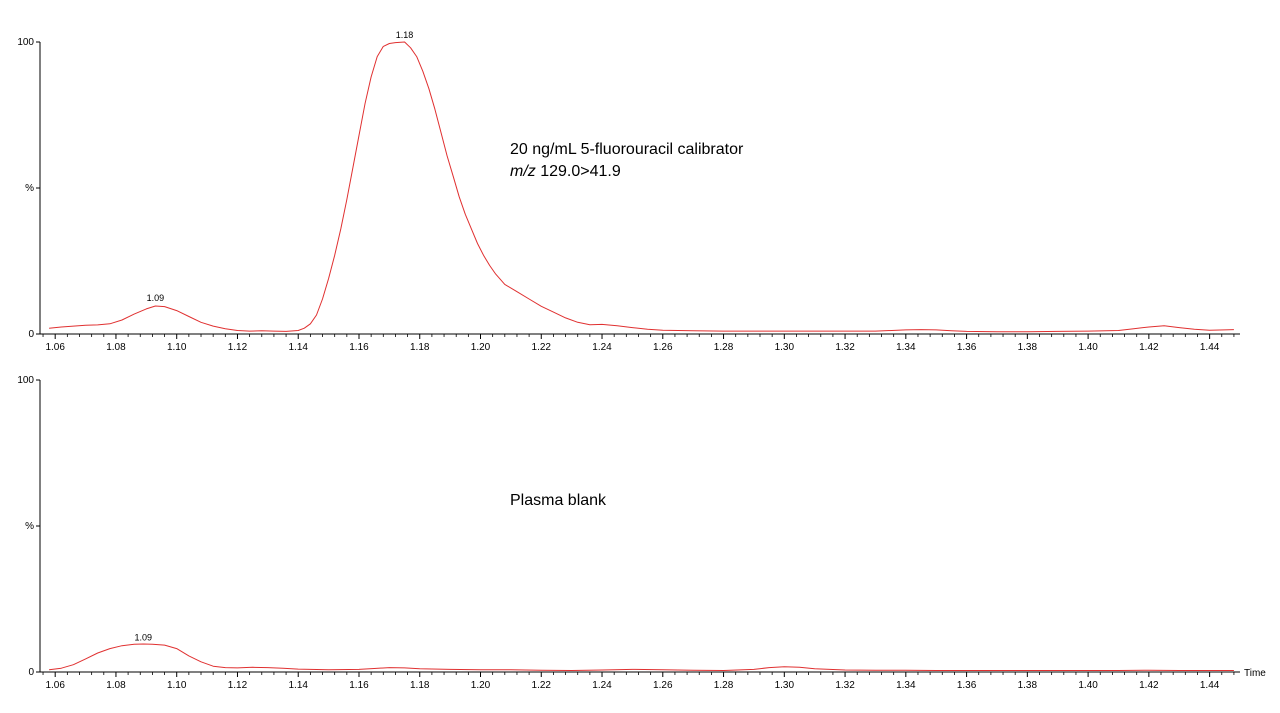 The width and height of the screenshot is (1280, 713). What do you see at coordinates (25, 380) in the screenshot?
I see `panel1-y-tick-label: 100` at bounding box center [25, 380].